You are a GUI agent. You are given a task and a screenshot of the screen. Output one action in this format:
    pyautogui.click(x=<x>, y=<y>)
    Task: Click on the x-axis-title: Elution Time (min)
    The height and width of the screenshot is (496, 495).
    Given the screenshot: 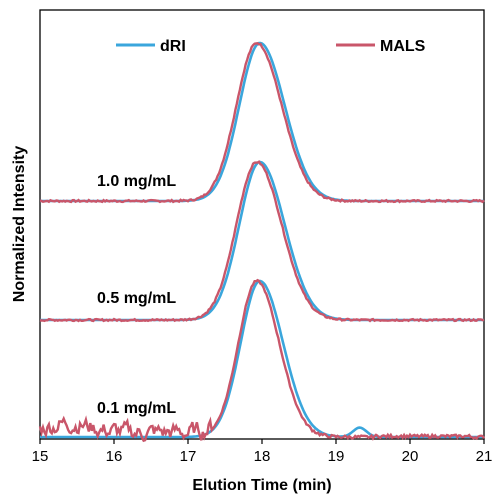 What is the action you would take?
    pyautogui.click(x=261, y=485)
    